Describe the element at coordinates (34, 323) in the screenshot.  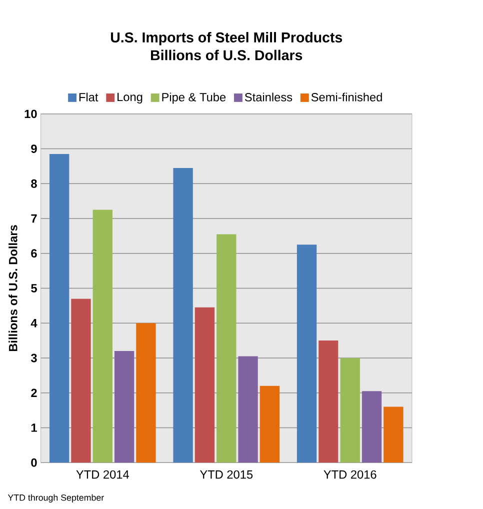
I see `y-tick-label: 4` at that location.